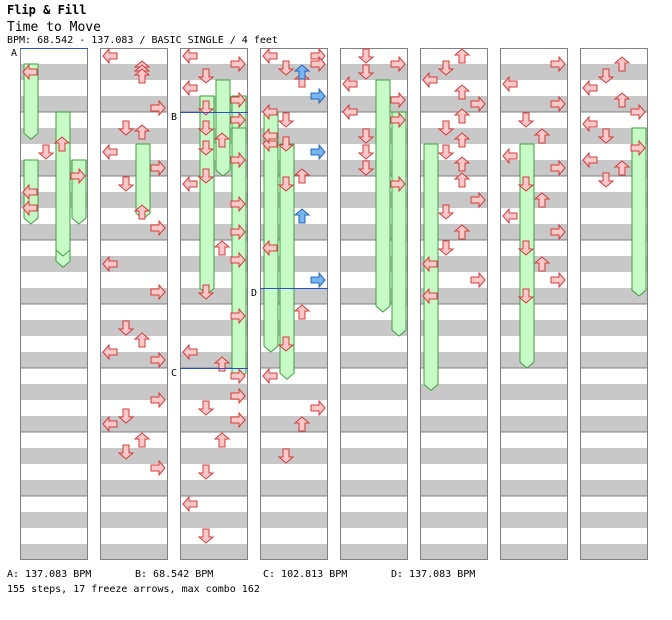  I want to click on bpm-label-c: C: 102.813 BPM, so click(305, 574).